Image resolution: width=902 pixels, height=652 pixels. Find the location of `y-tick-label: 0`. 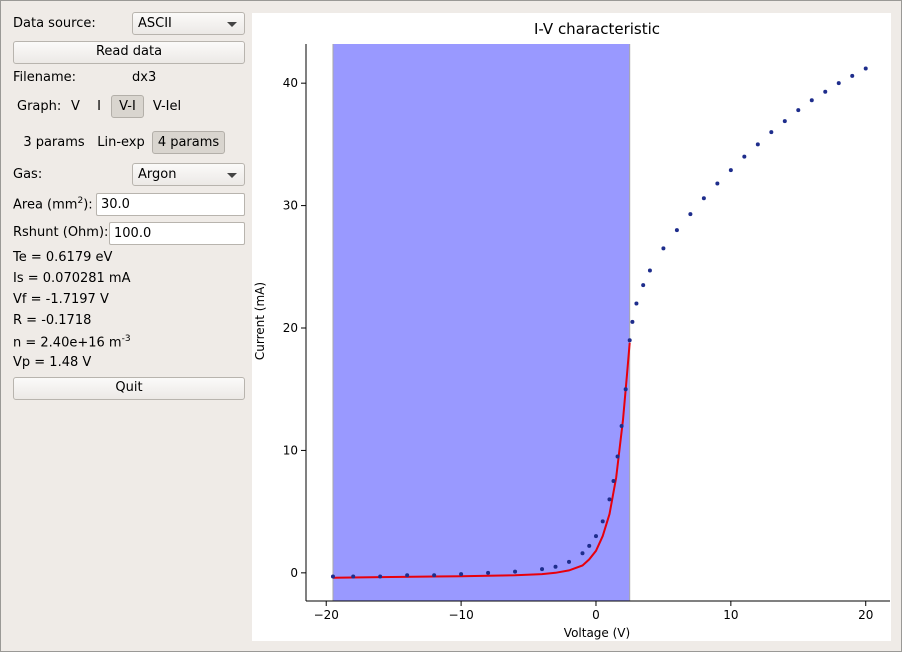

y-tick-label: 0 is located at coordinates (294, 573).